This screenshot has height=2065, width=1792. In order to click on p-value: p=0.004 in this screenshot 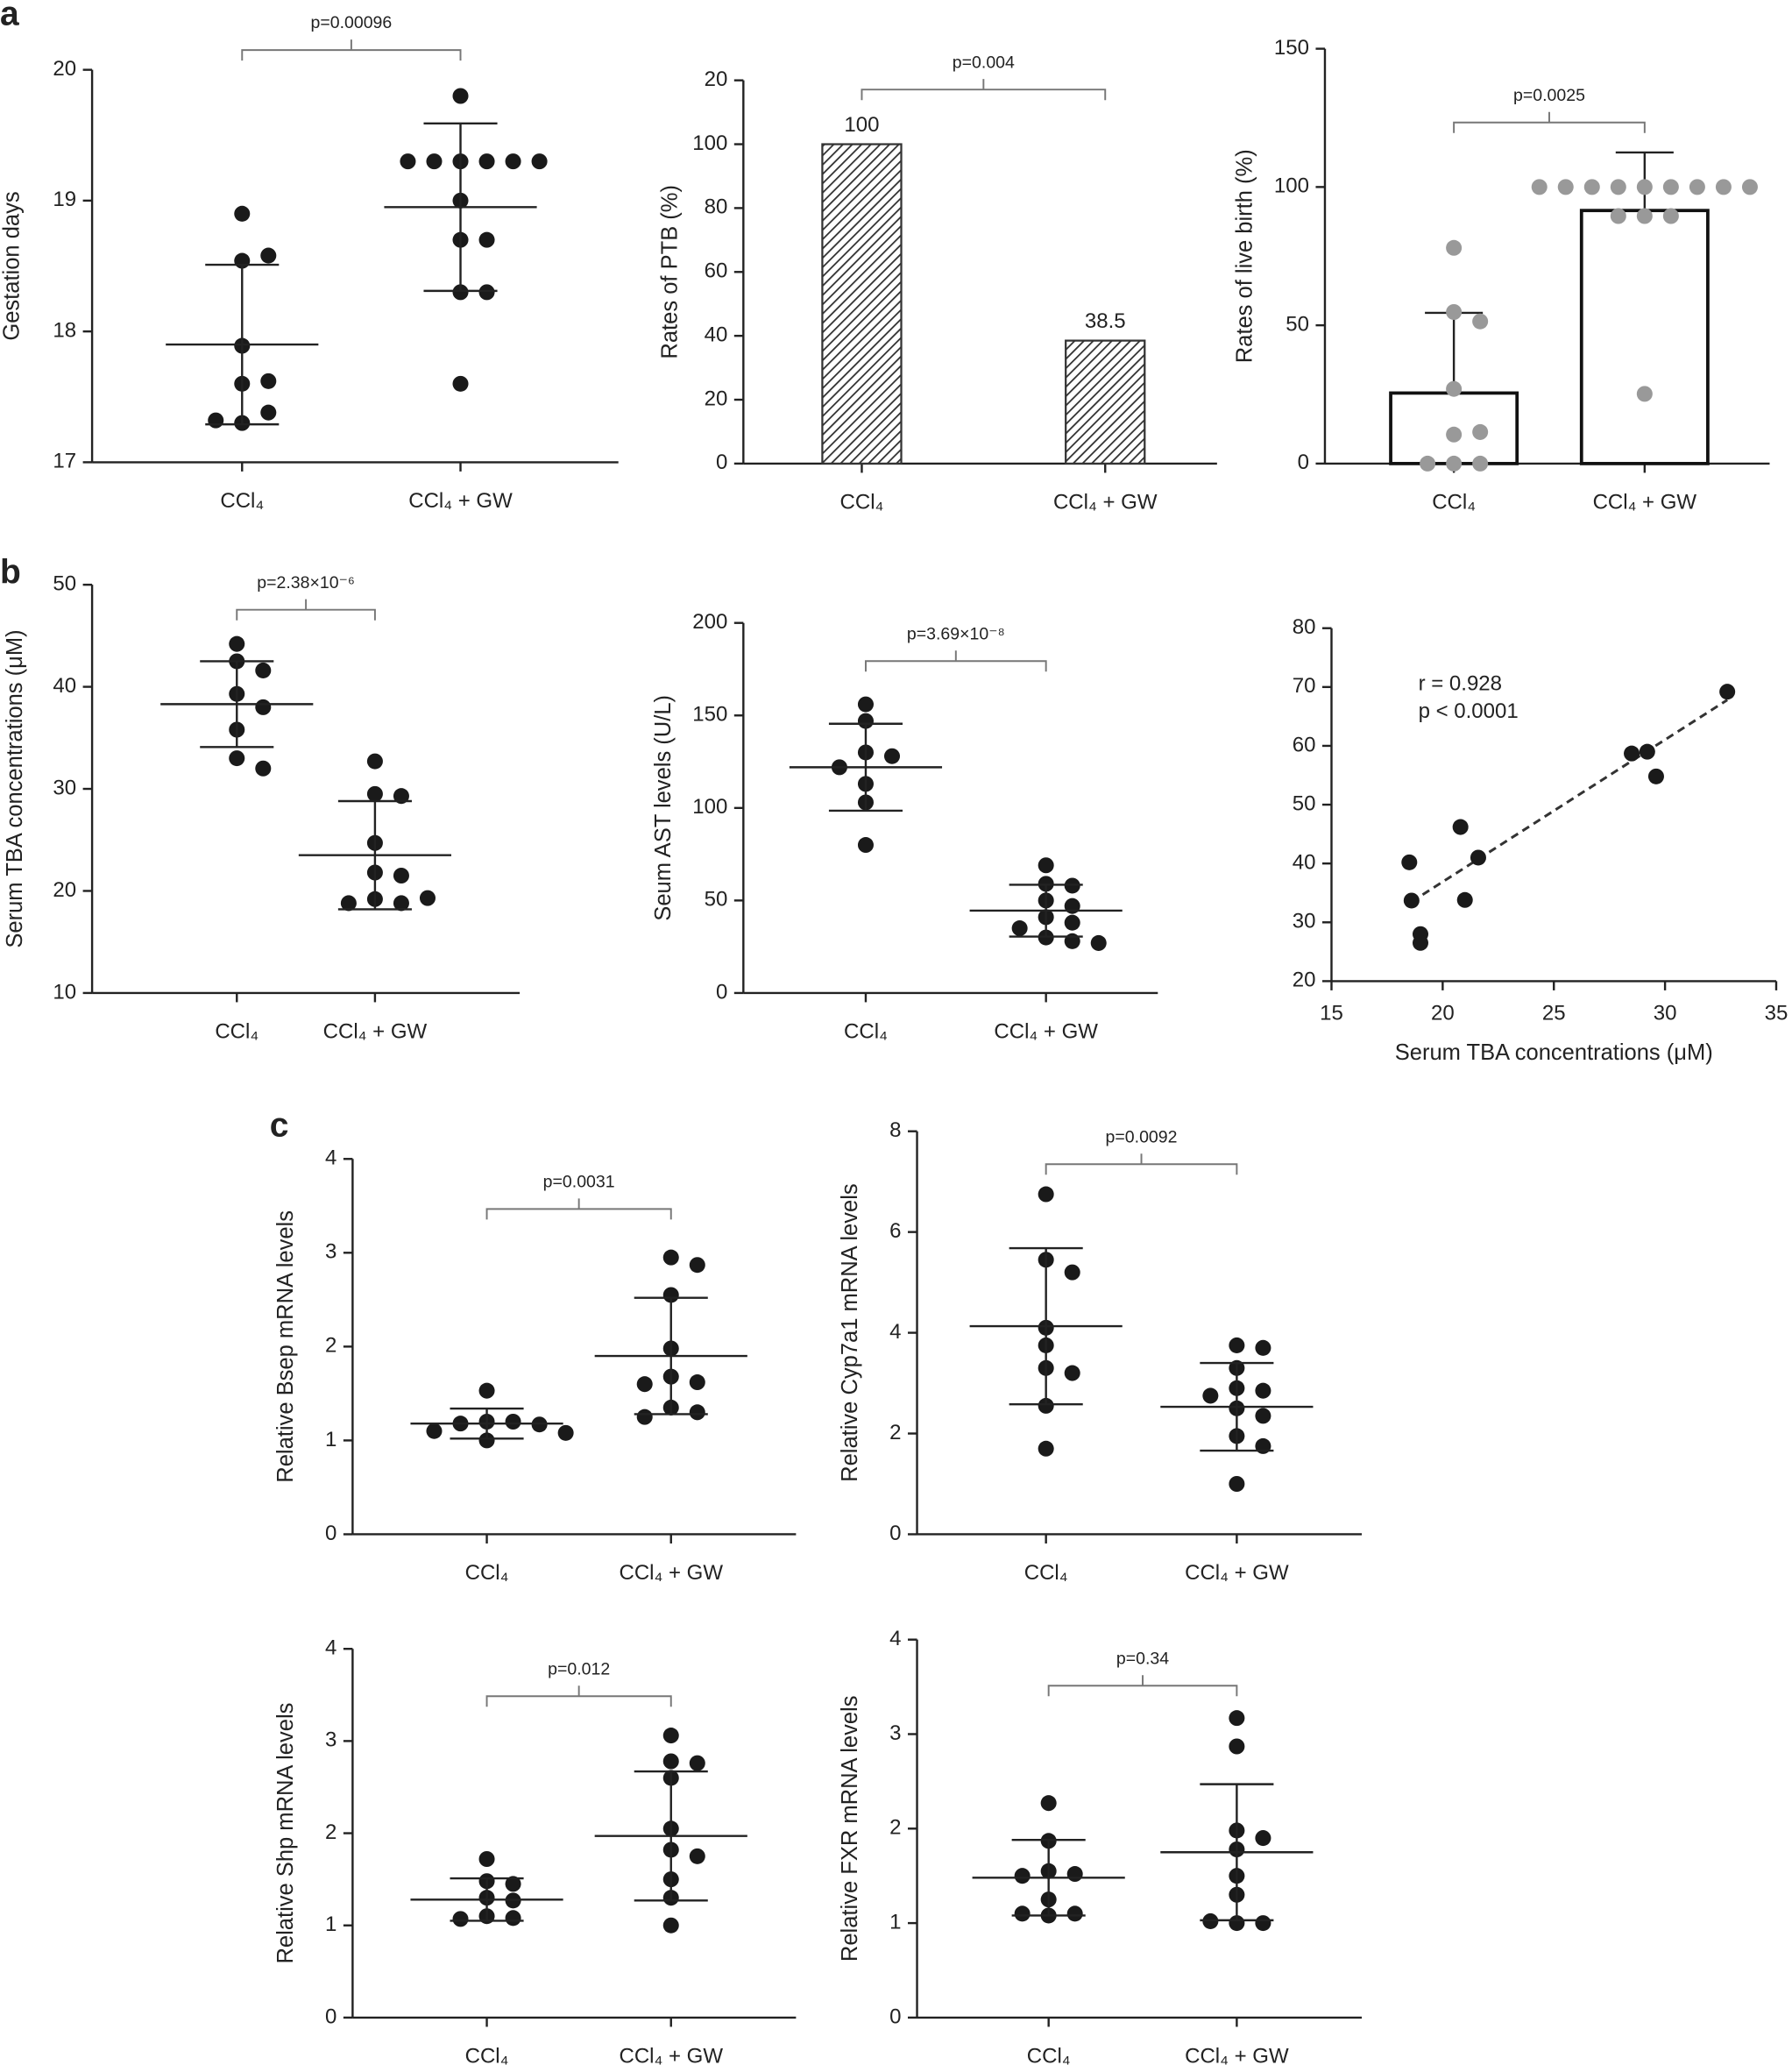, I will do `click(984, 63)`.